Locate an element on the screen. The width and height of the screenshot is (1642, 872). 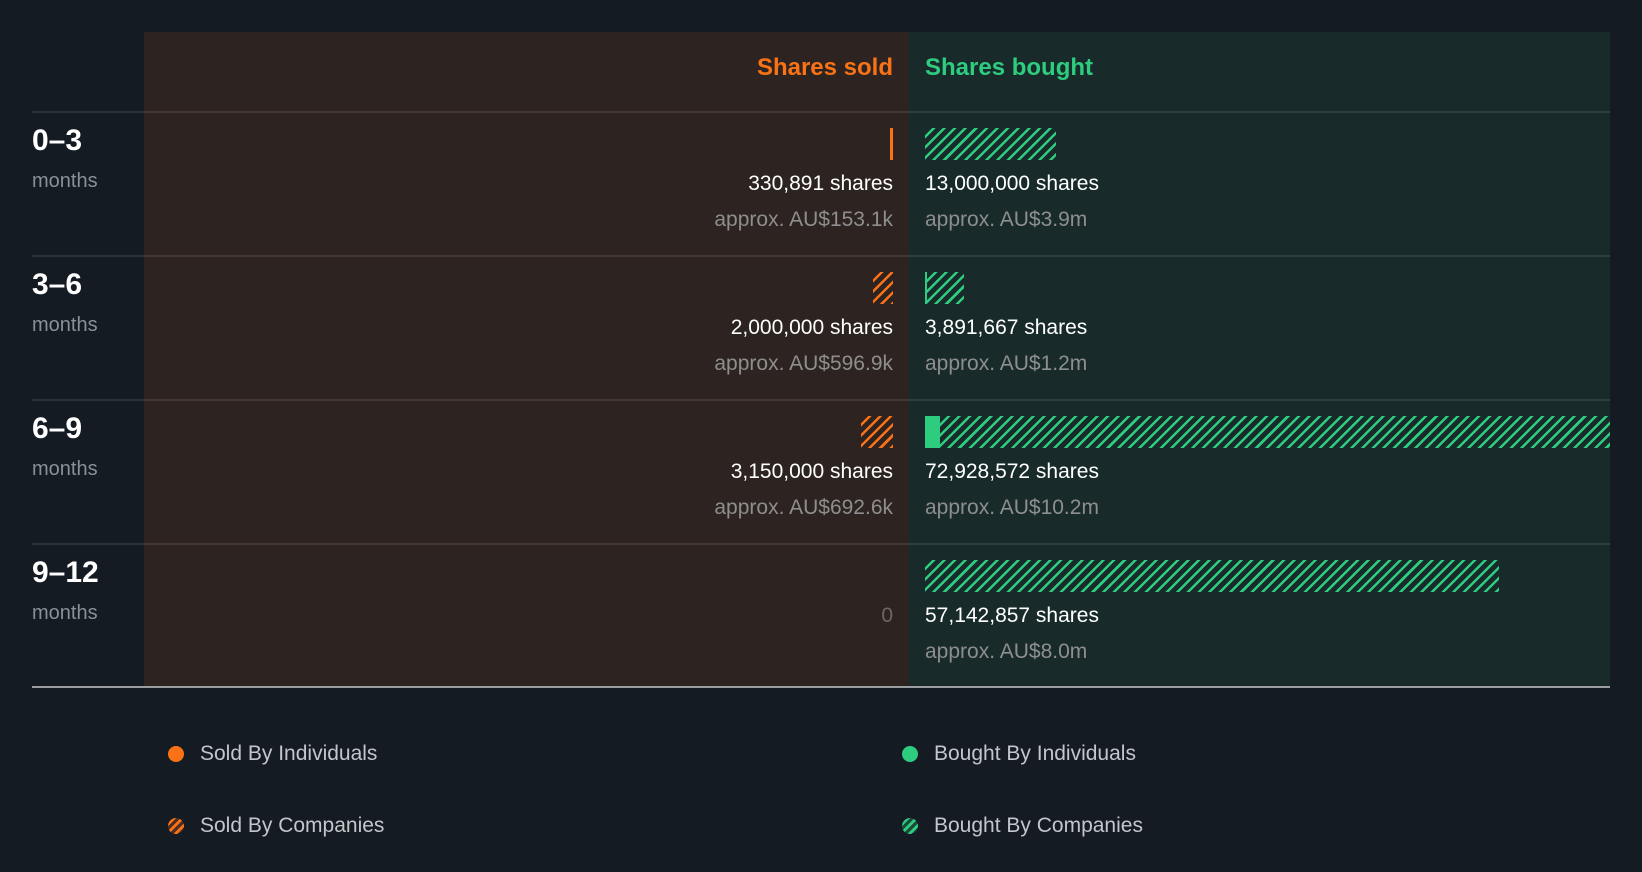
row-range-label: 9–12 is located at coordinates (65, 572).